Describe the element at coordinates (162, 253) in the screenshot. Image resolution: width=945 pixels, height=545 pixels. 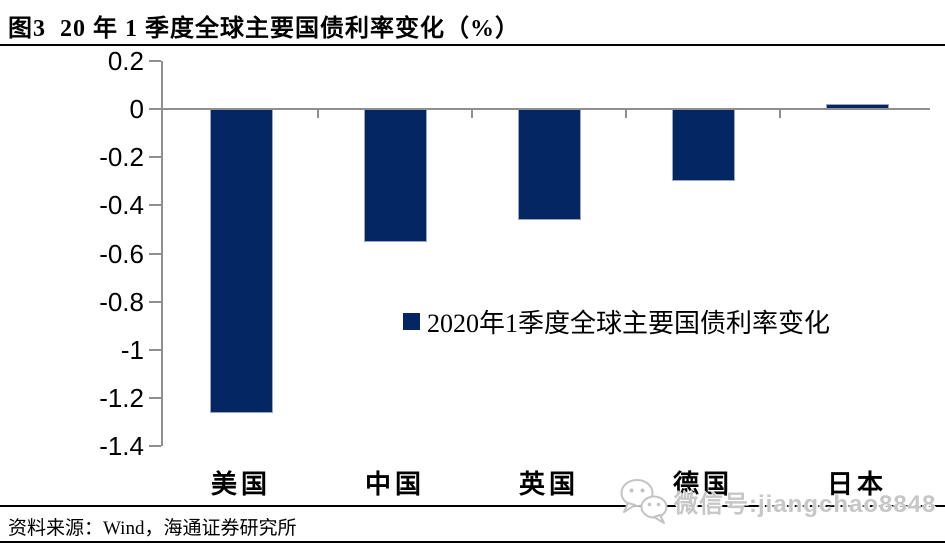
I see `y-axis-line` at that location.